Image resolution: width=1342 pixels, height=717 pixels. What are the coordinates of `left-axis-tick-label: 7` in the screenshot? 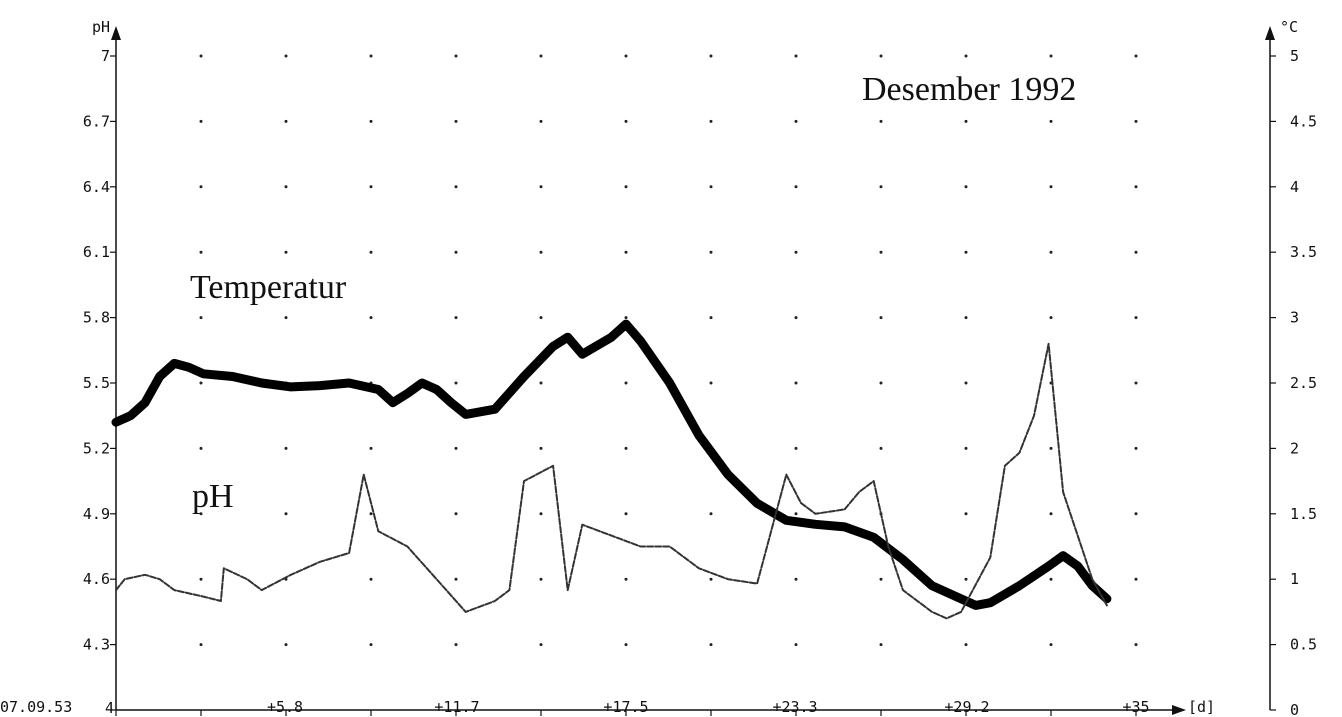 It's located at (105, 56).